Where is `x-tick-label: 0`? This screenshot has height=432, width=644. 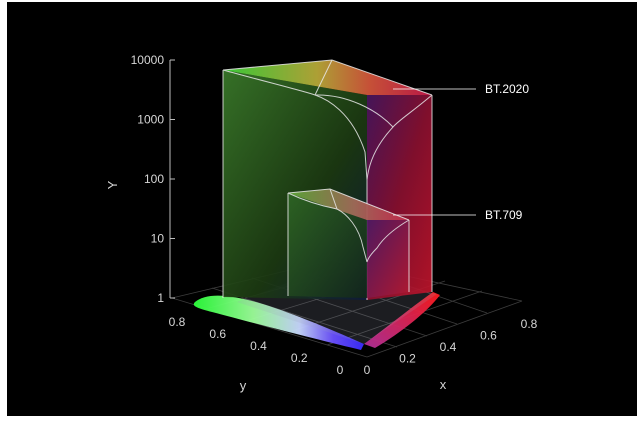
x-tick-label: 0 is located at coordinates (367, 370).